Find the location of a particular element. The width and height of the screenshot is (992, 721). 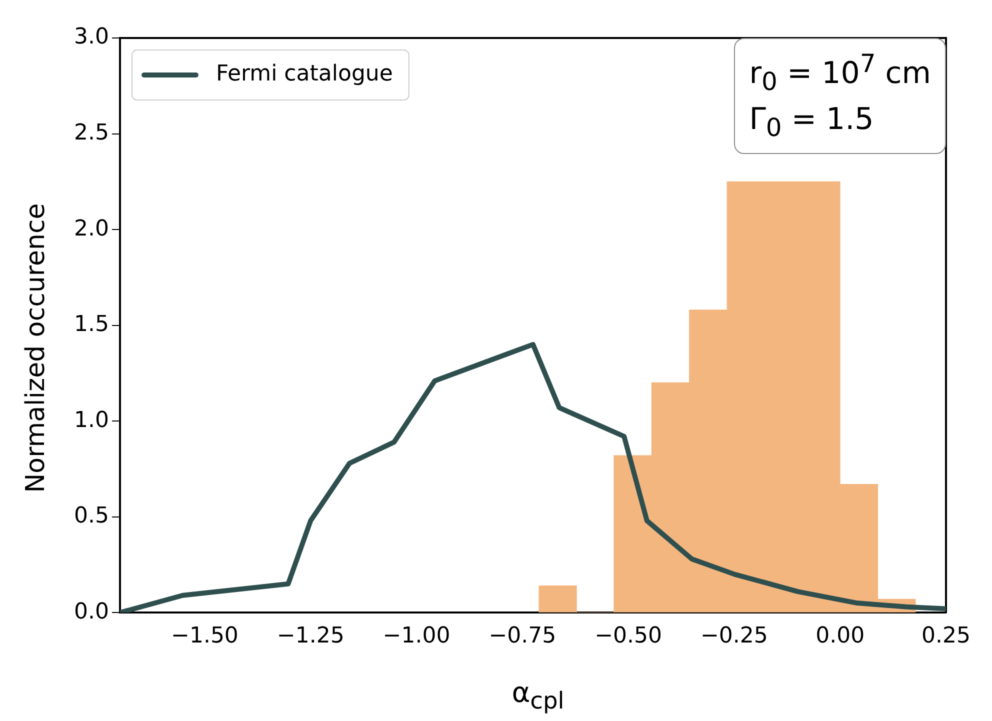

y-tick-label: 0.0 is located at coordinates (91, 611).